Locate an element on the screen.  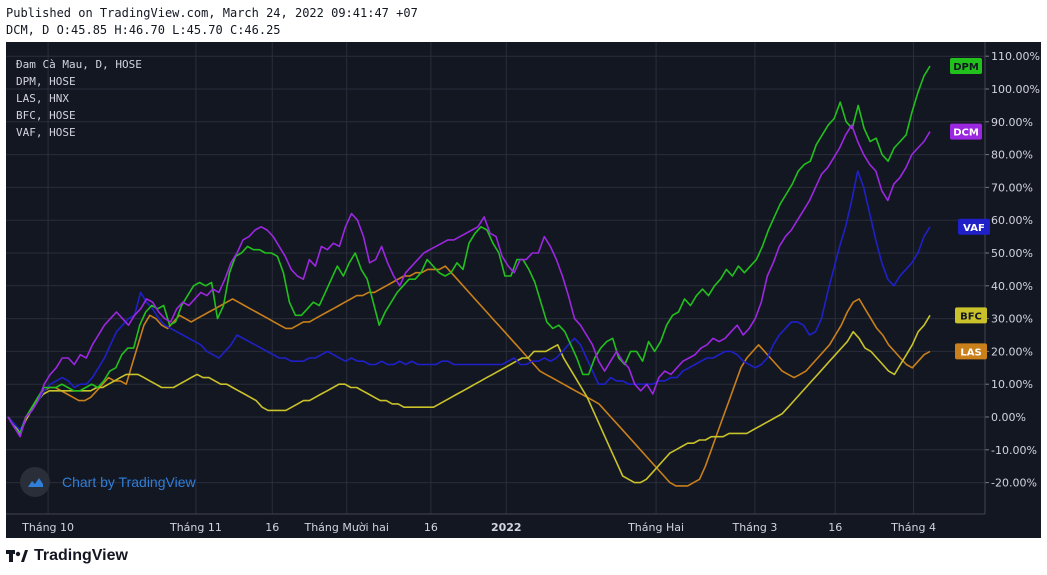
chart-by-tradingview-watermark: Chart by TradingView is located at coordinates (108, 482).